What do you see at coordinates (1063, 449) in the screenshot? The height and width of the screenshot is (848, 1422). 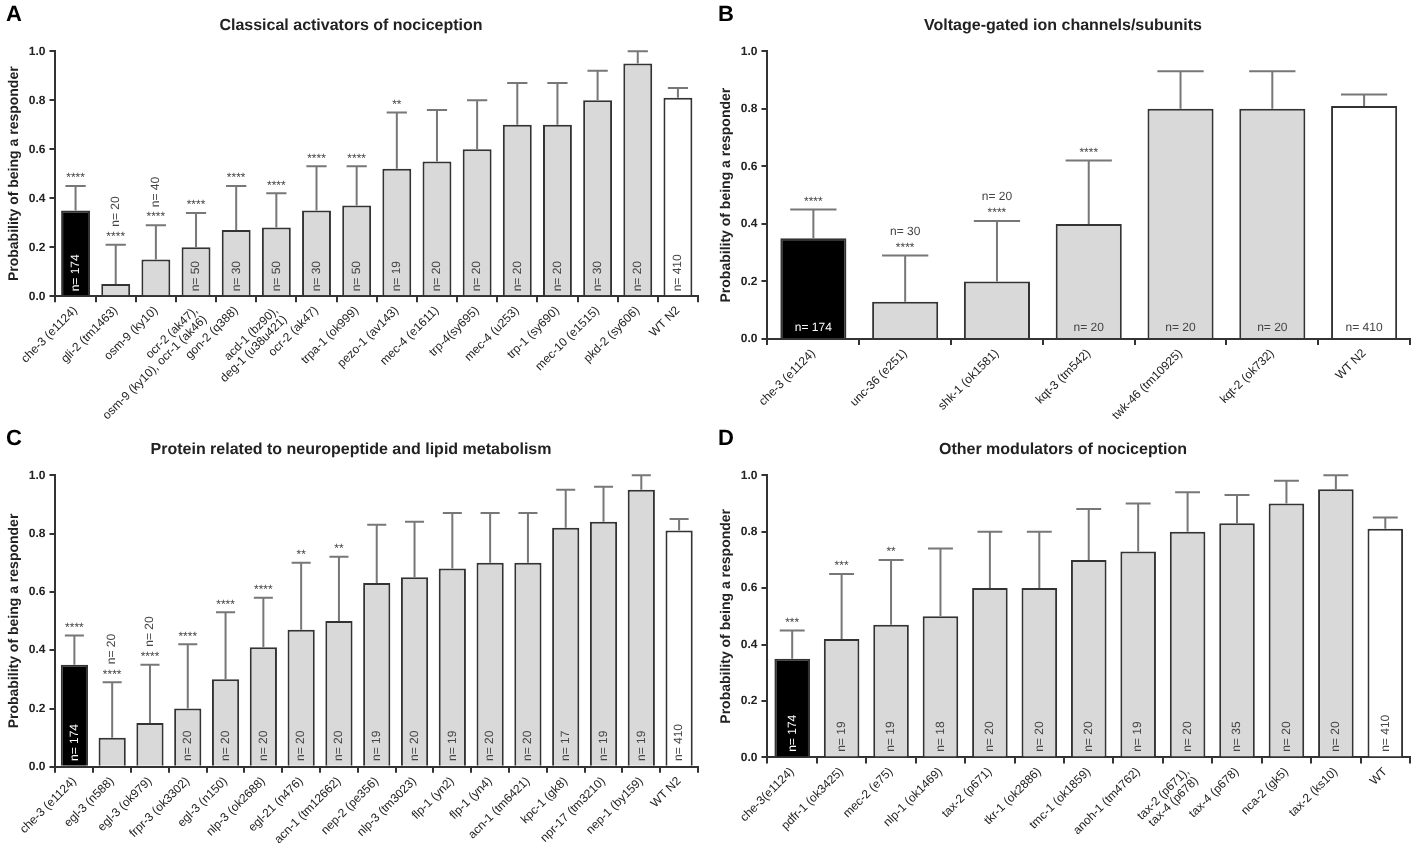 I see `chart-title: Other modulators of nociception` at bounding box center [1063, 449].